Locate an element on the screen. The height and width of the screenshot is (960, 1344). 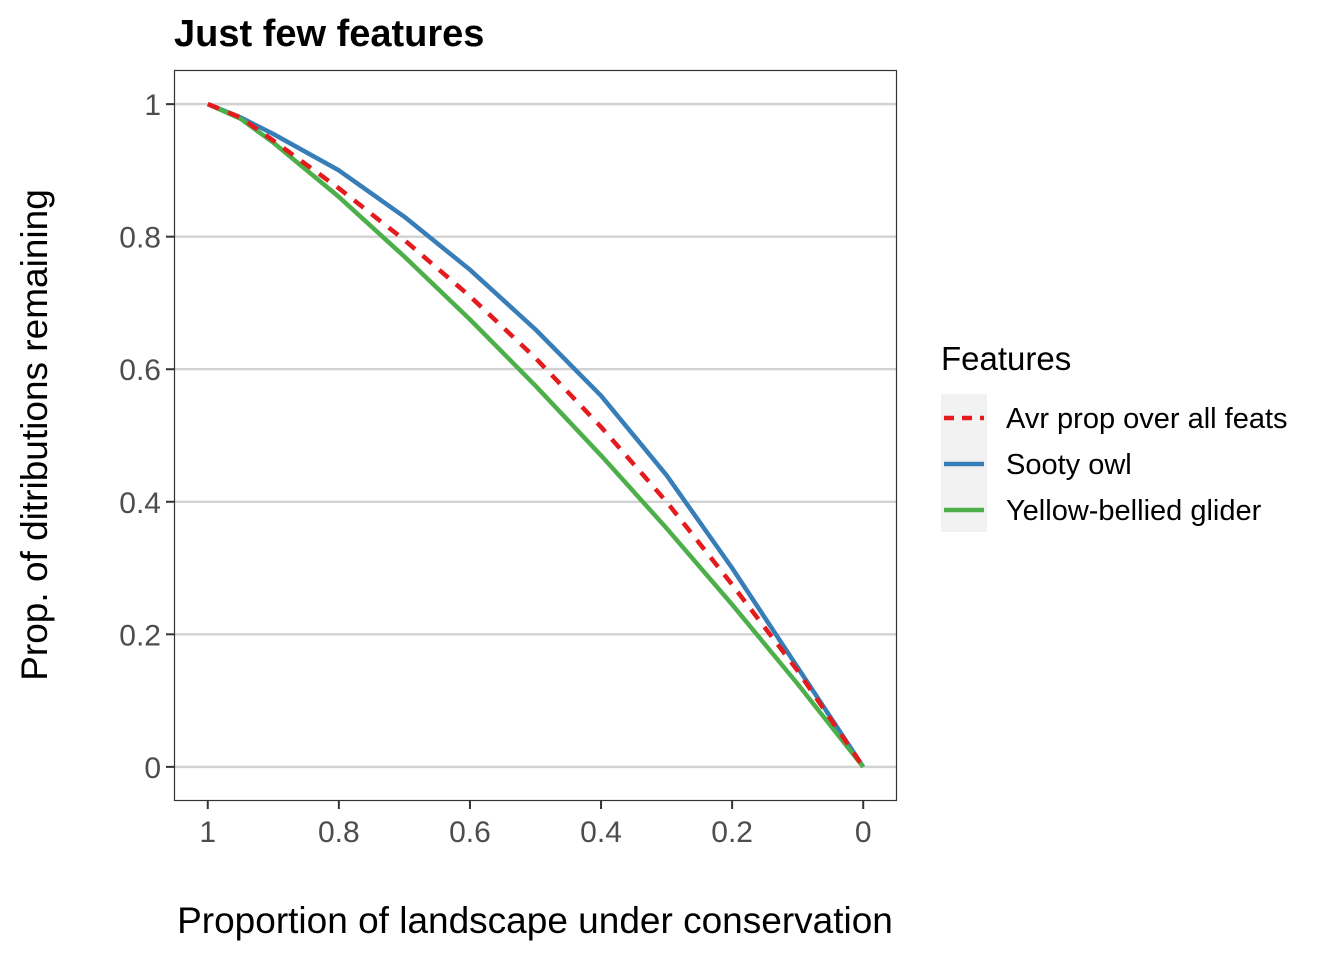
x-tick-label-3: 0.4 is located at coordinates (601, 832).